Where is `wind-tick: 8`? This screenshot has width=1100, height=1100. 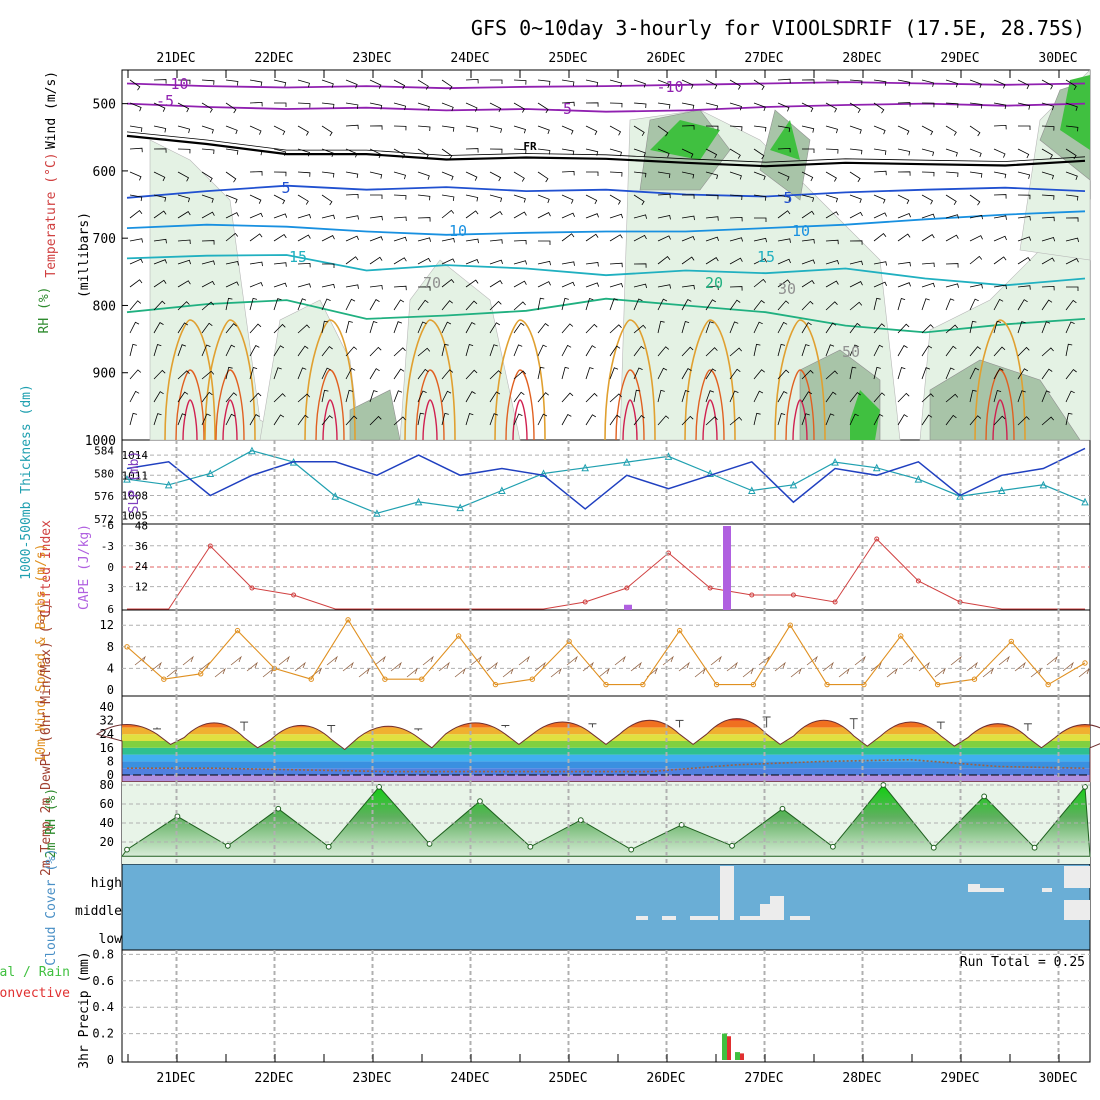
wind-tick: 8 is located at coordinates (110, 647).